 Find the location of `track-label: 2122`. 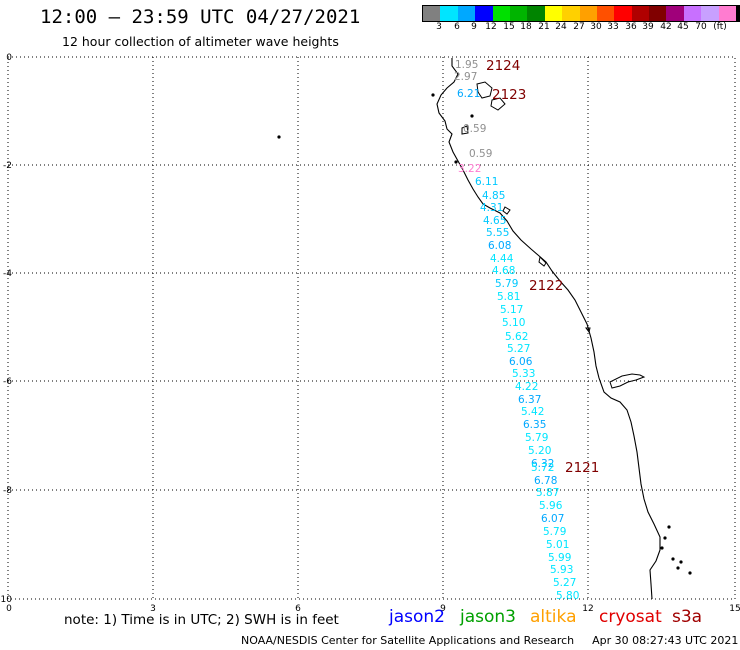

track-label: 2122 is located at coordinates (546, 286).